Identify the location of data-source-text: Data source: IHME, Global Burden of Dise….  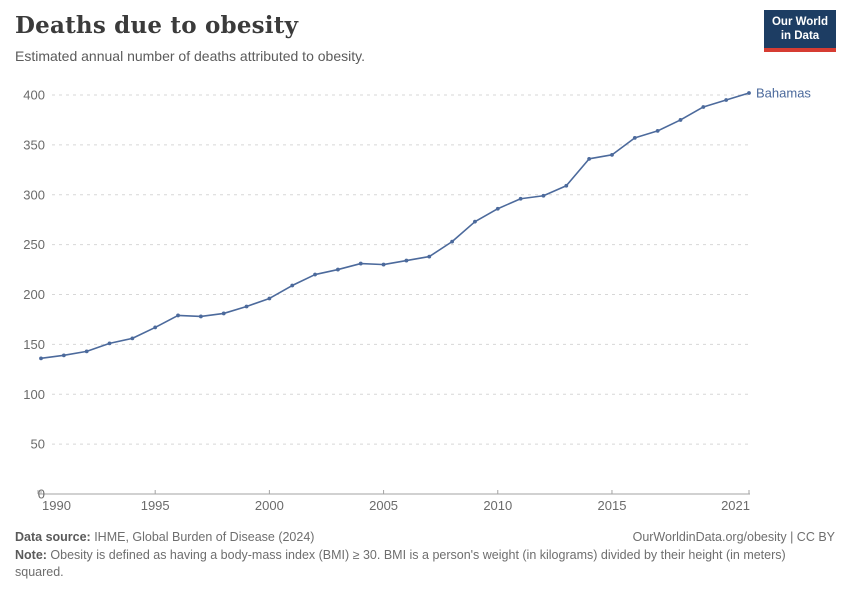
(164, 537).